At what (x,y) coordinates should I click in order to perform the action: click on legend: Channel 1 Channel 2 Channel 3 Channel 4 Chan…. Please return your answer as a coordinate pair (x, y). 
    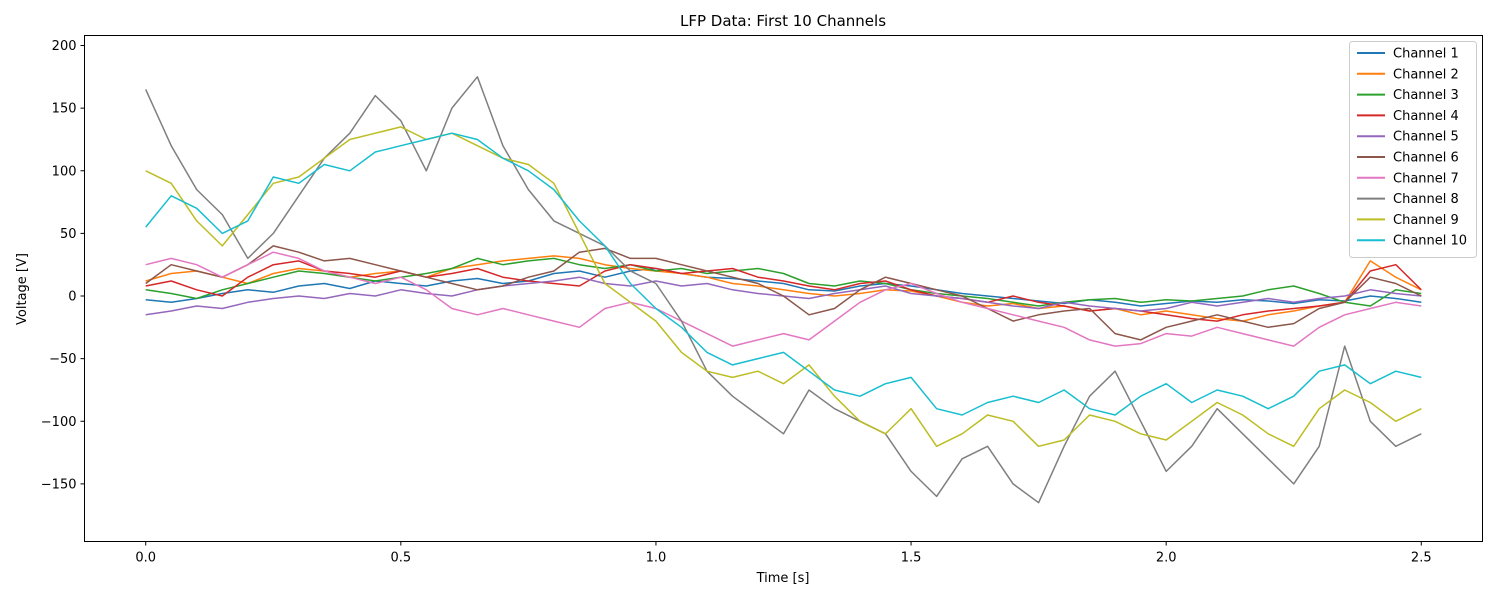
    Looking at the image, I should click on (1413, 149).